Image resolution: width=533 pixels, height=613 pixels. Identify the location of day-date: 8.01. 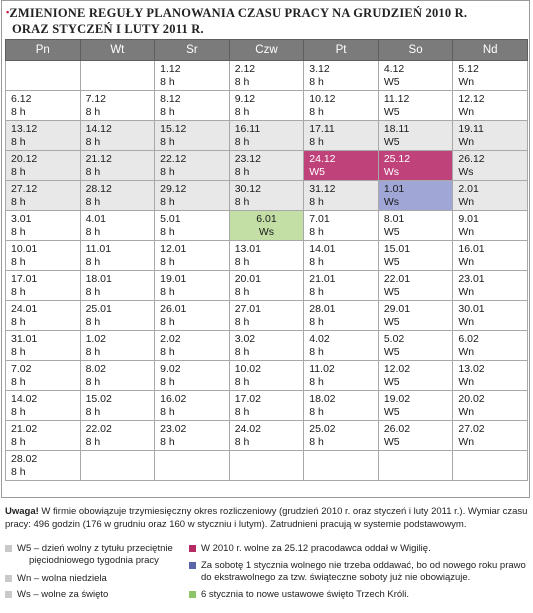
(394, 219).